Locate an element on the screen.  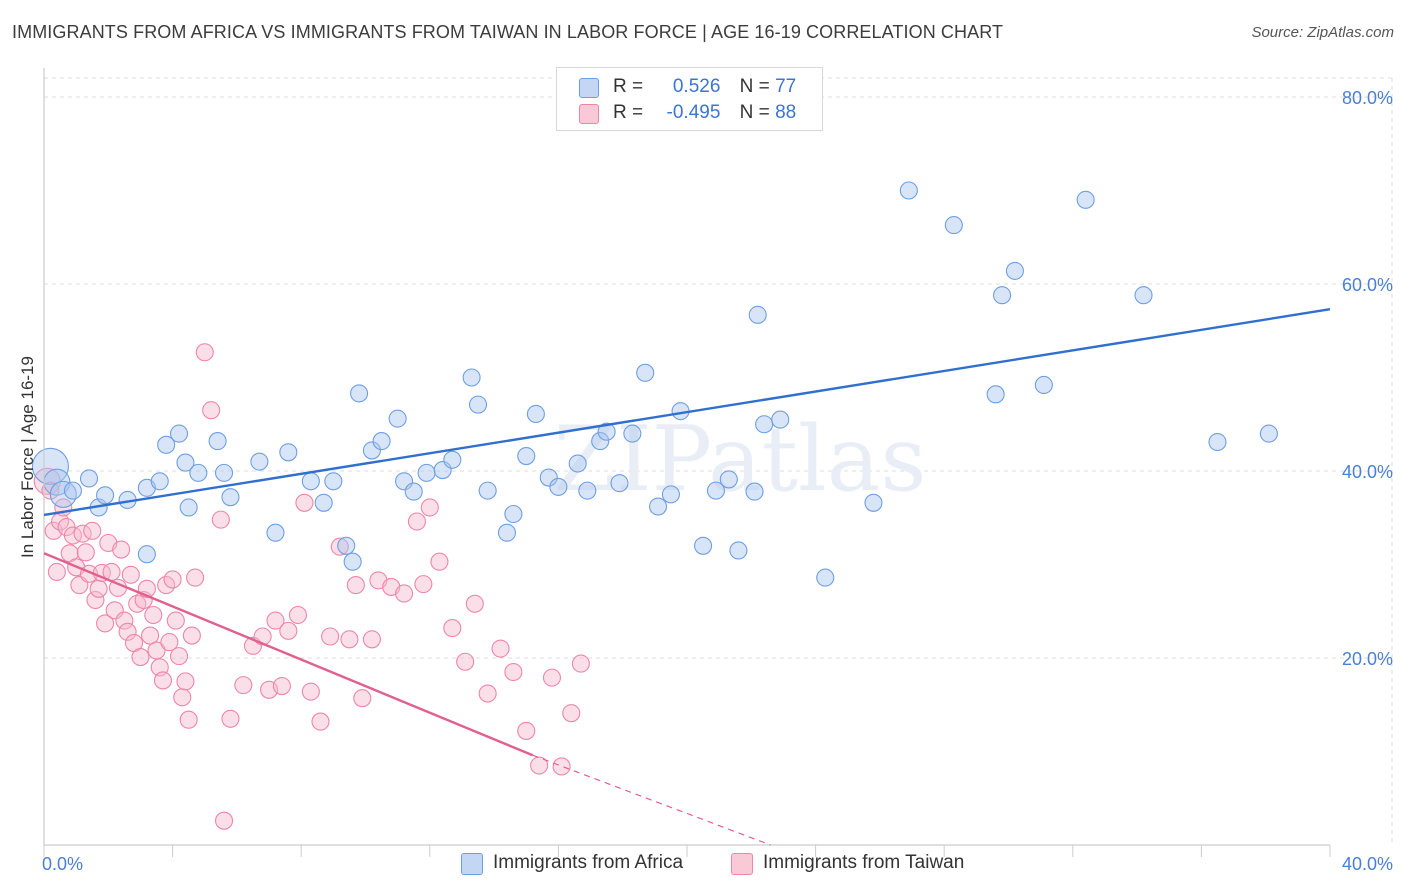
trend-line-taiwan is located at coordinates (288, 654).